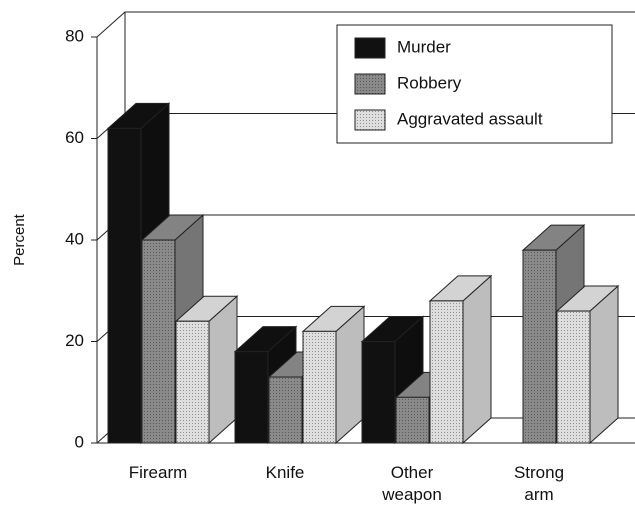  I want to click on legend-label: Aggravated assault, so click(470, 118).